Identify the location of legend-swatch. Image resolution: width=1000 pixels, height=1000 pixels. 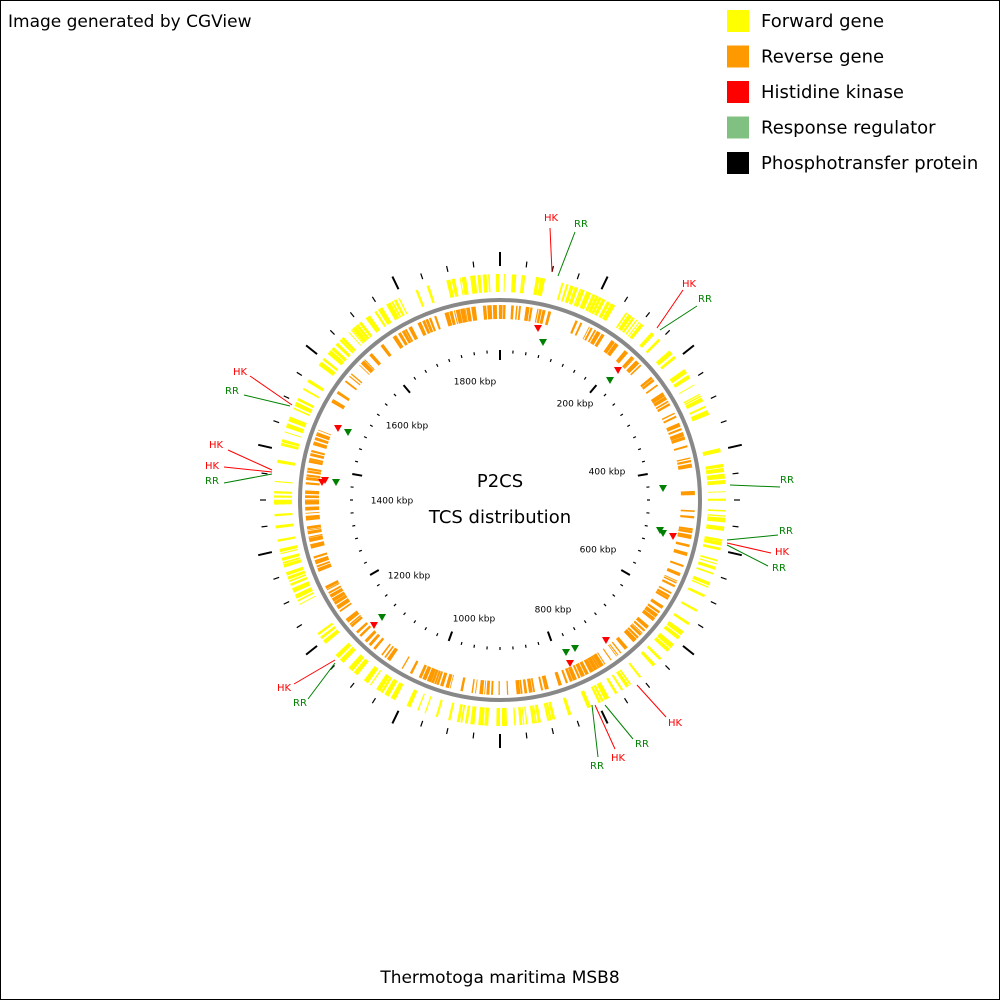
(738, 56).